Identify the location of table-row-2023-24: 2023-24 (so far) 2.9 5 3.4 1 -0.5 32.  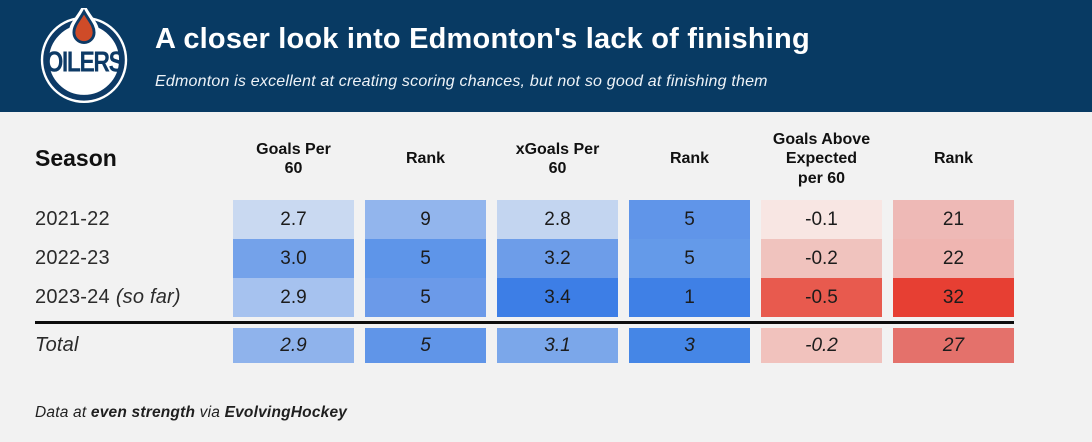
(524, 297).